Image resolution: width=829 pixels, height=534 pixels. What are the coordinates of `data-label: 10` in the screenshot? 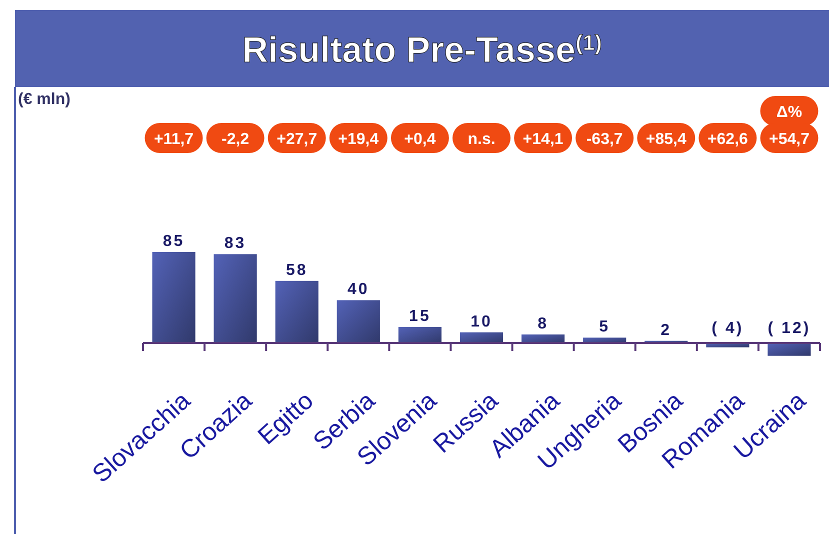 It's located at (481, 321).